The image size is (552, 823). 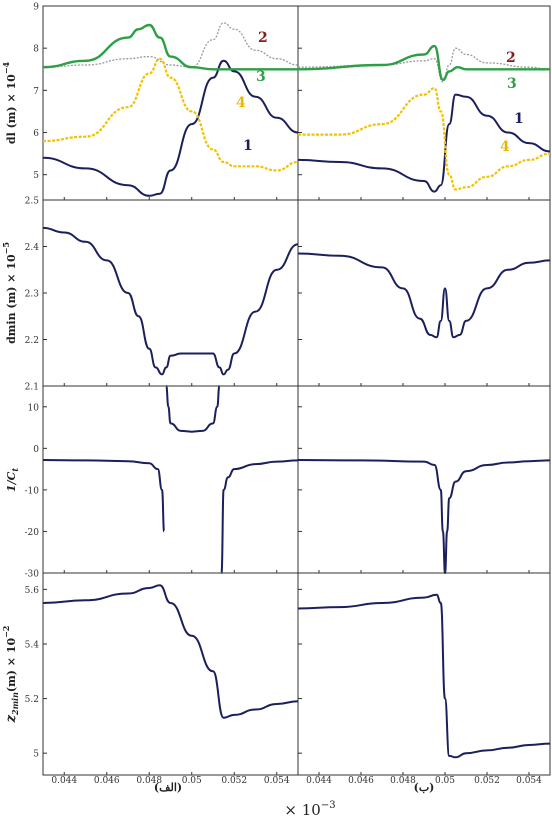 I want to click on panel-frame-r1-c2, so click(x=424, y=103).